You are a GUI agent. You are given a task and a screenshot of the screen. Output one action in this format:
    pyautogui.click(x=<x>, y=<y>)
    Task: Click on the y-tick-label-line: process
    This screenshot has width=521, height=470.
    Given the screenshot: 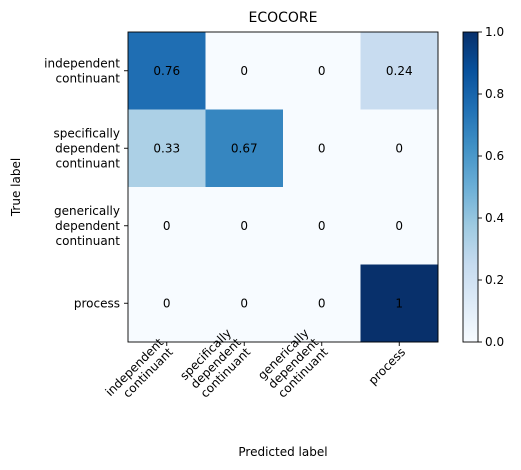 What is the action you would take?
    pyautogui.click(x=97, y=303)
    